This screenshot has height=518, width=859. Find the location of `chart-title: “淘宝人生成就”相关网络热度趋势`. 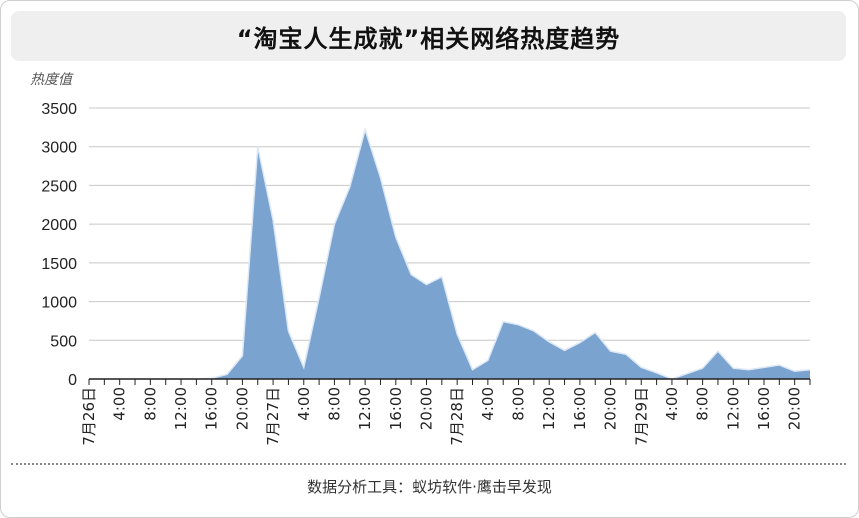

chart-title: “淘宝人生成就”相关网络热度趋势 is located at coordinates (428, 38).